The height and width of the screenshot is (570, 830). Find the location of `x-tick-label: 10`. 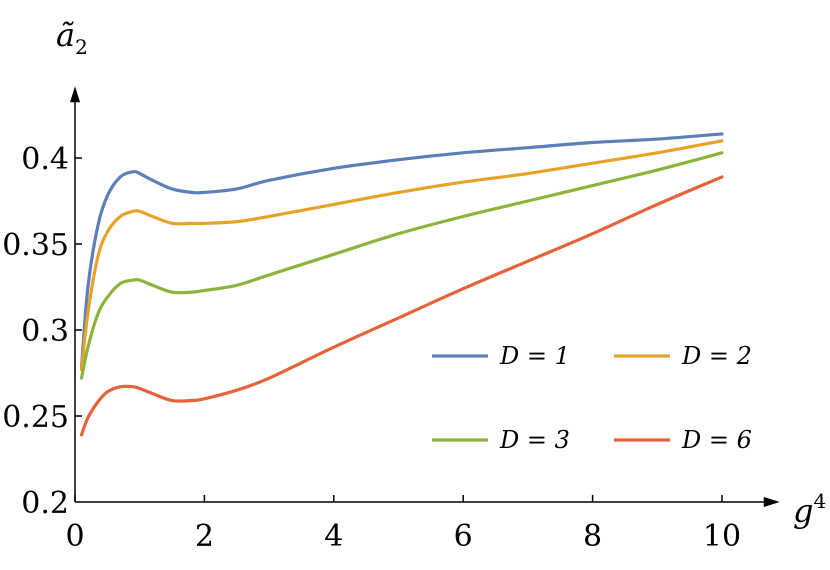

x-tick-label: 10 is located at coordinates (722, 536).